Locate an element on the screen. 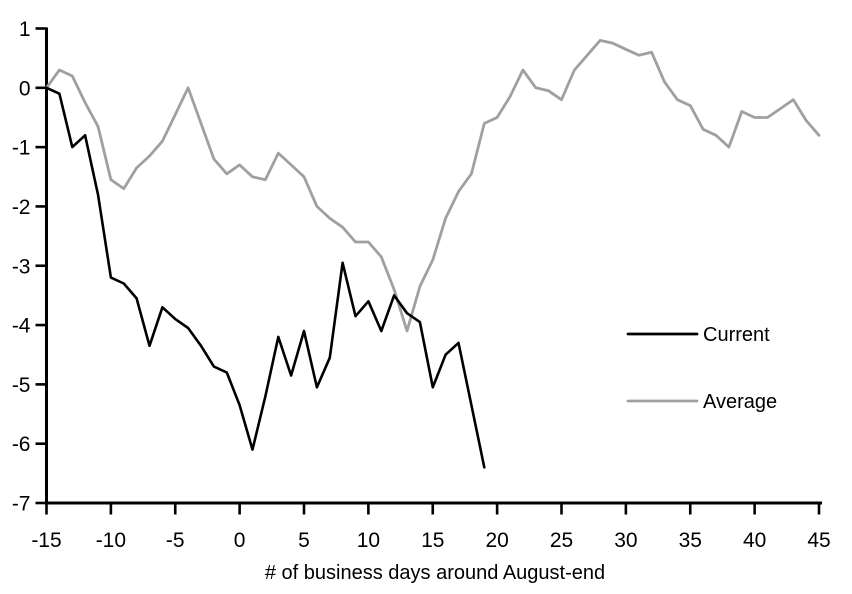 The height and width of the screenshot is (594, 852). y-tick-label: -5 is located at coordinates (21, 385).